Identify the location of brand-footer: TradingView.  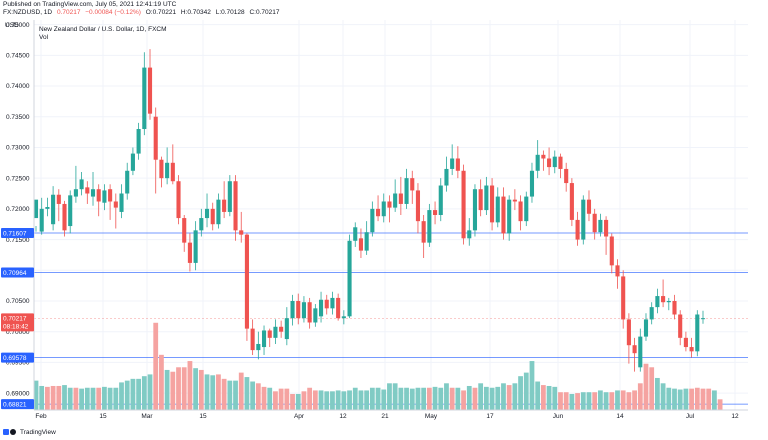
(29, 432).